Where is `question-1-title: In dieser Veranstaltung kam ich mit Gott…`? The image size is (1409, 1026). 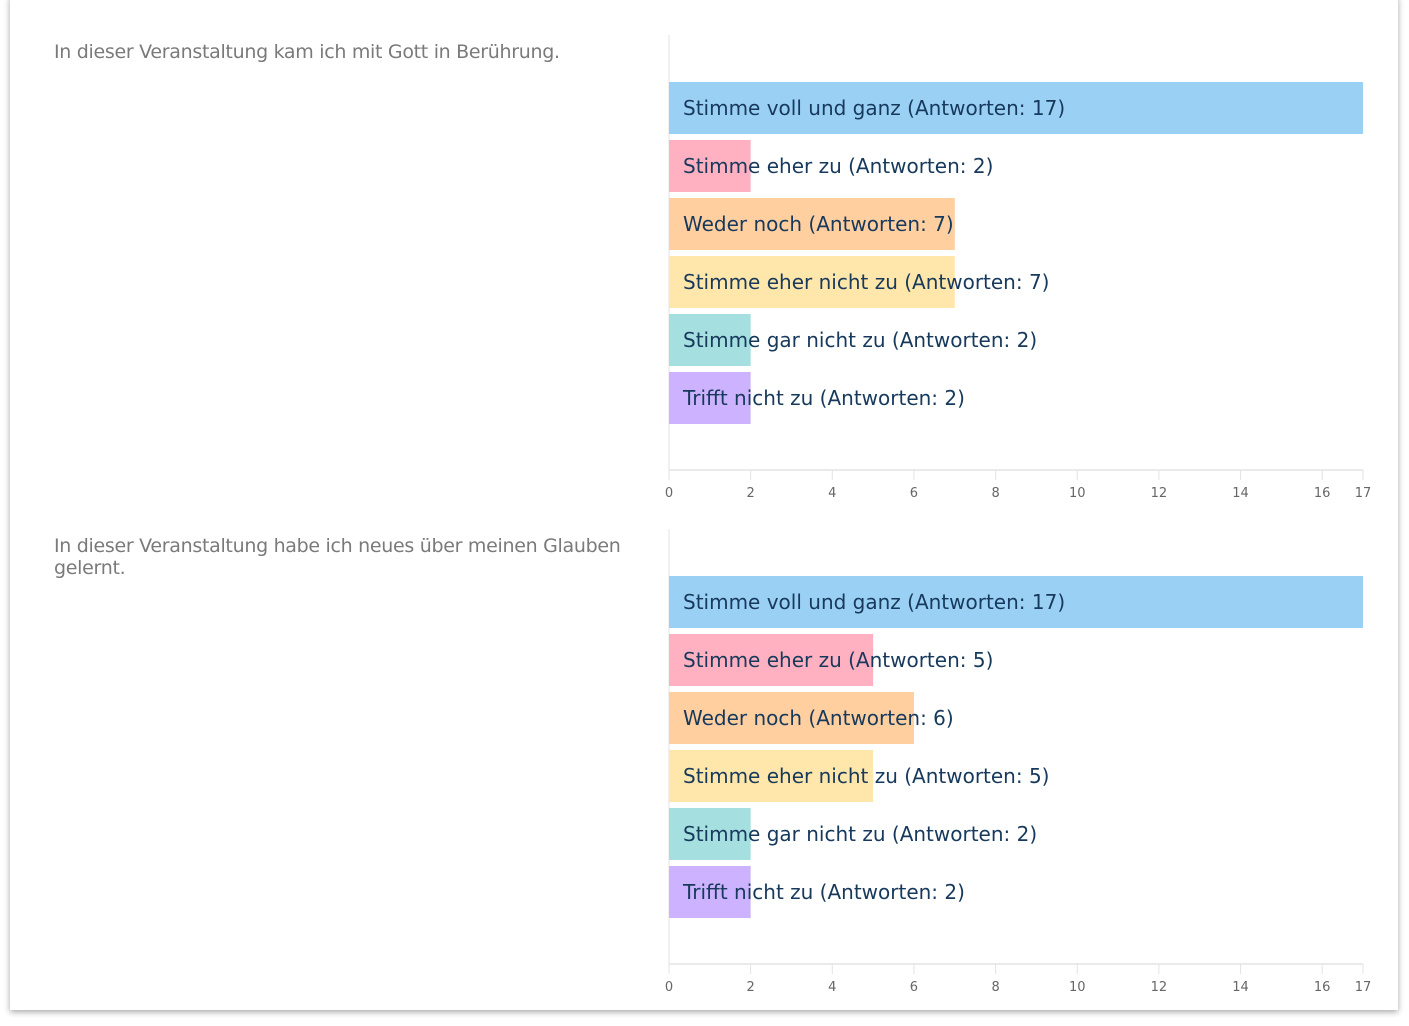 question-1-title: In dieser Veranstaltung kam ich mit Gott… is located at coordinates (307, 52).